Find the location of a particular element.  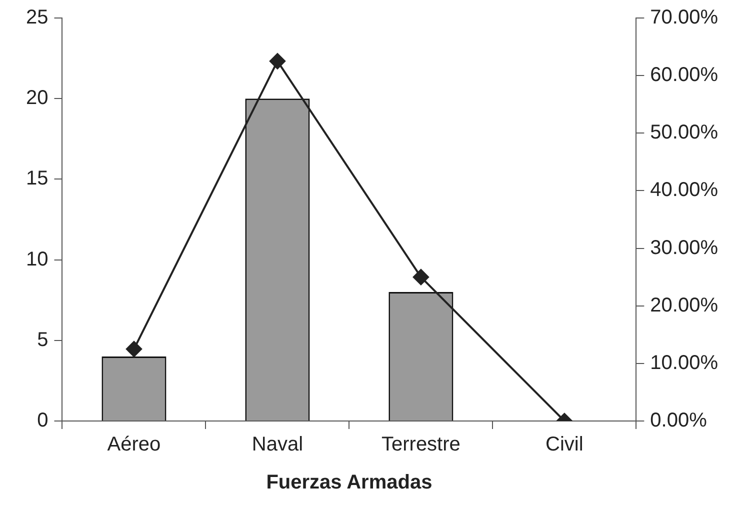

y2-tick-label: 10.00% is located at coordinates (684, 363).